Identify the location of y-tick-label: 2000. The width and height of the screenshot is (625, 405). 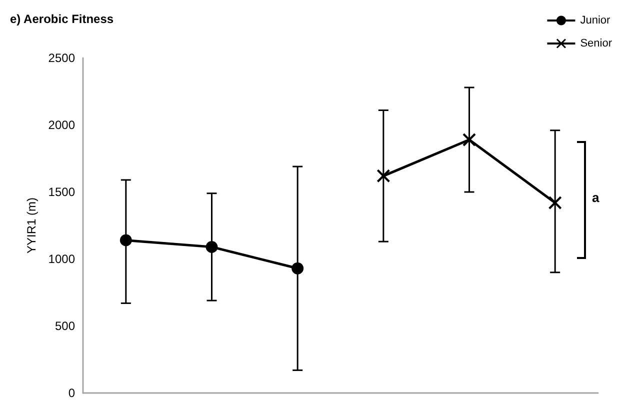
(62, 125).